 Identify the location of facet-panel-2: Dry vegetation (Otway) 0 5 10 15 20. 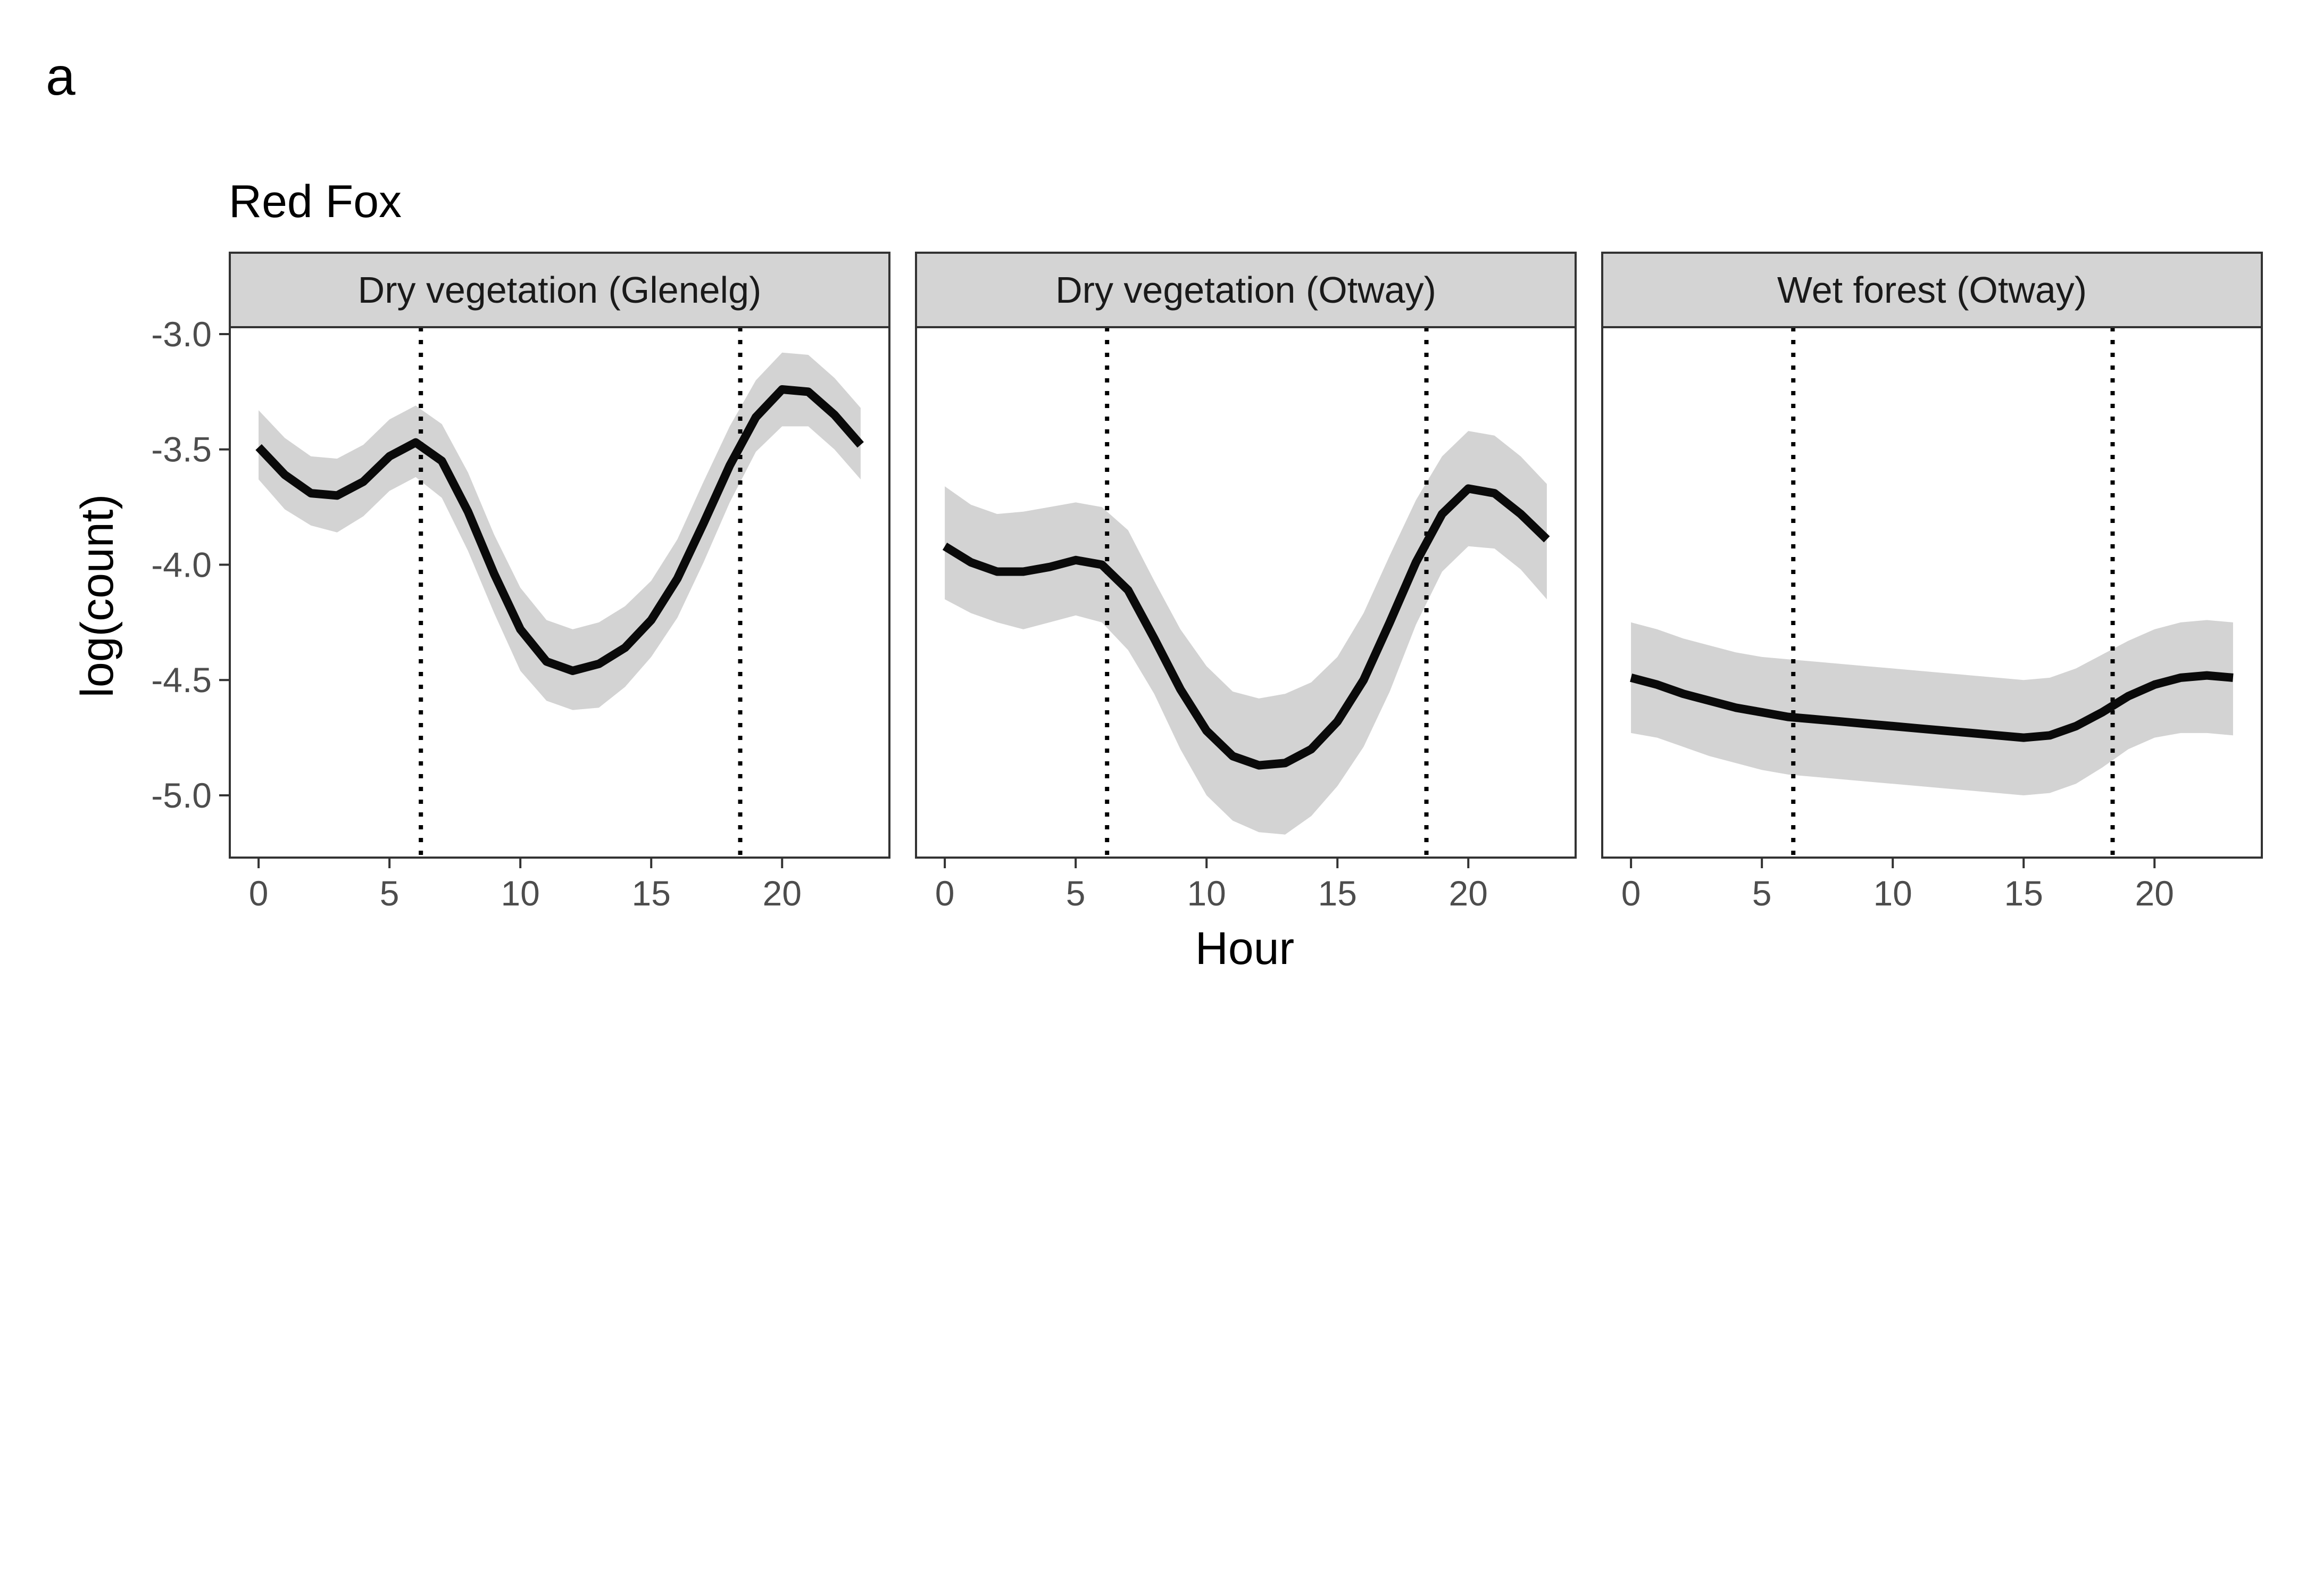
(1246, 582).